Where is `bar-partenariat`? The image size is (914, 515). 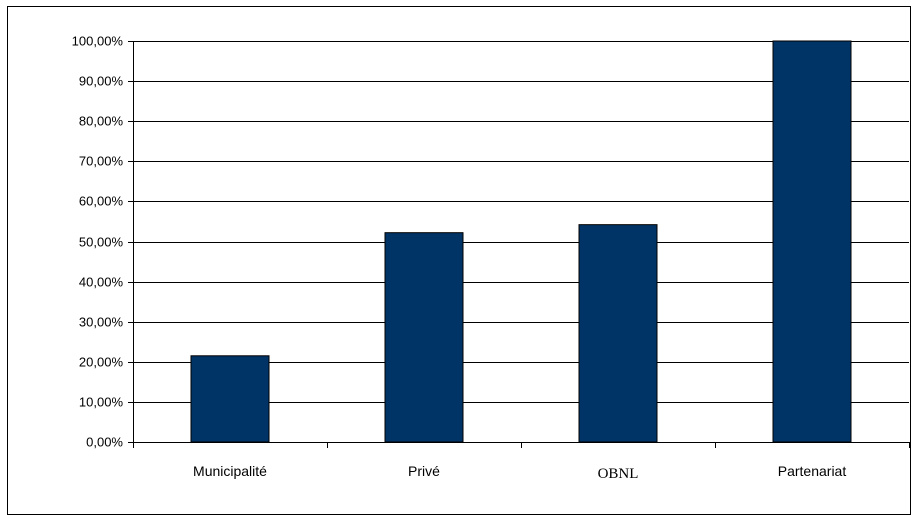 bar-partenariat is located at coordinates (812, 241).